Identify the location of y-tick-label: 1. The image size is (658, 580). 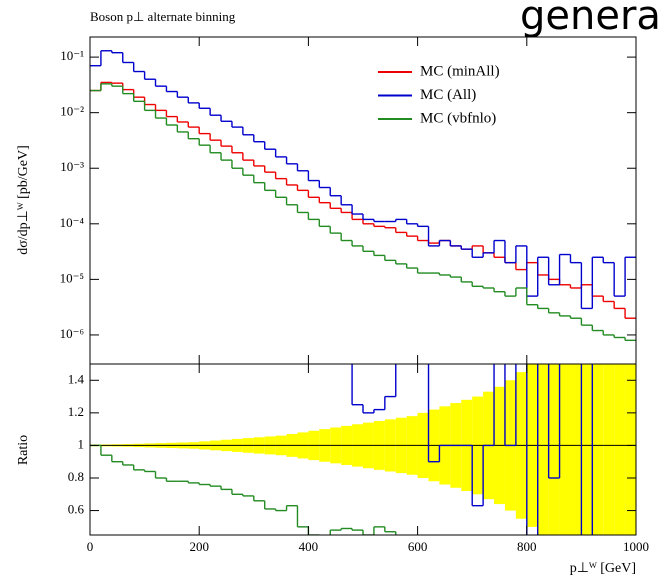
(81, 443).